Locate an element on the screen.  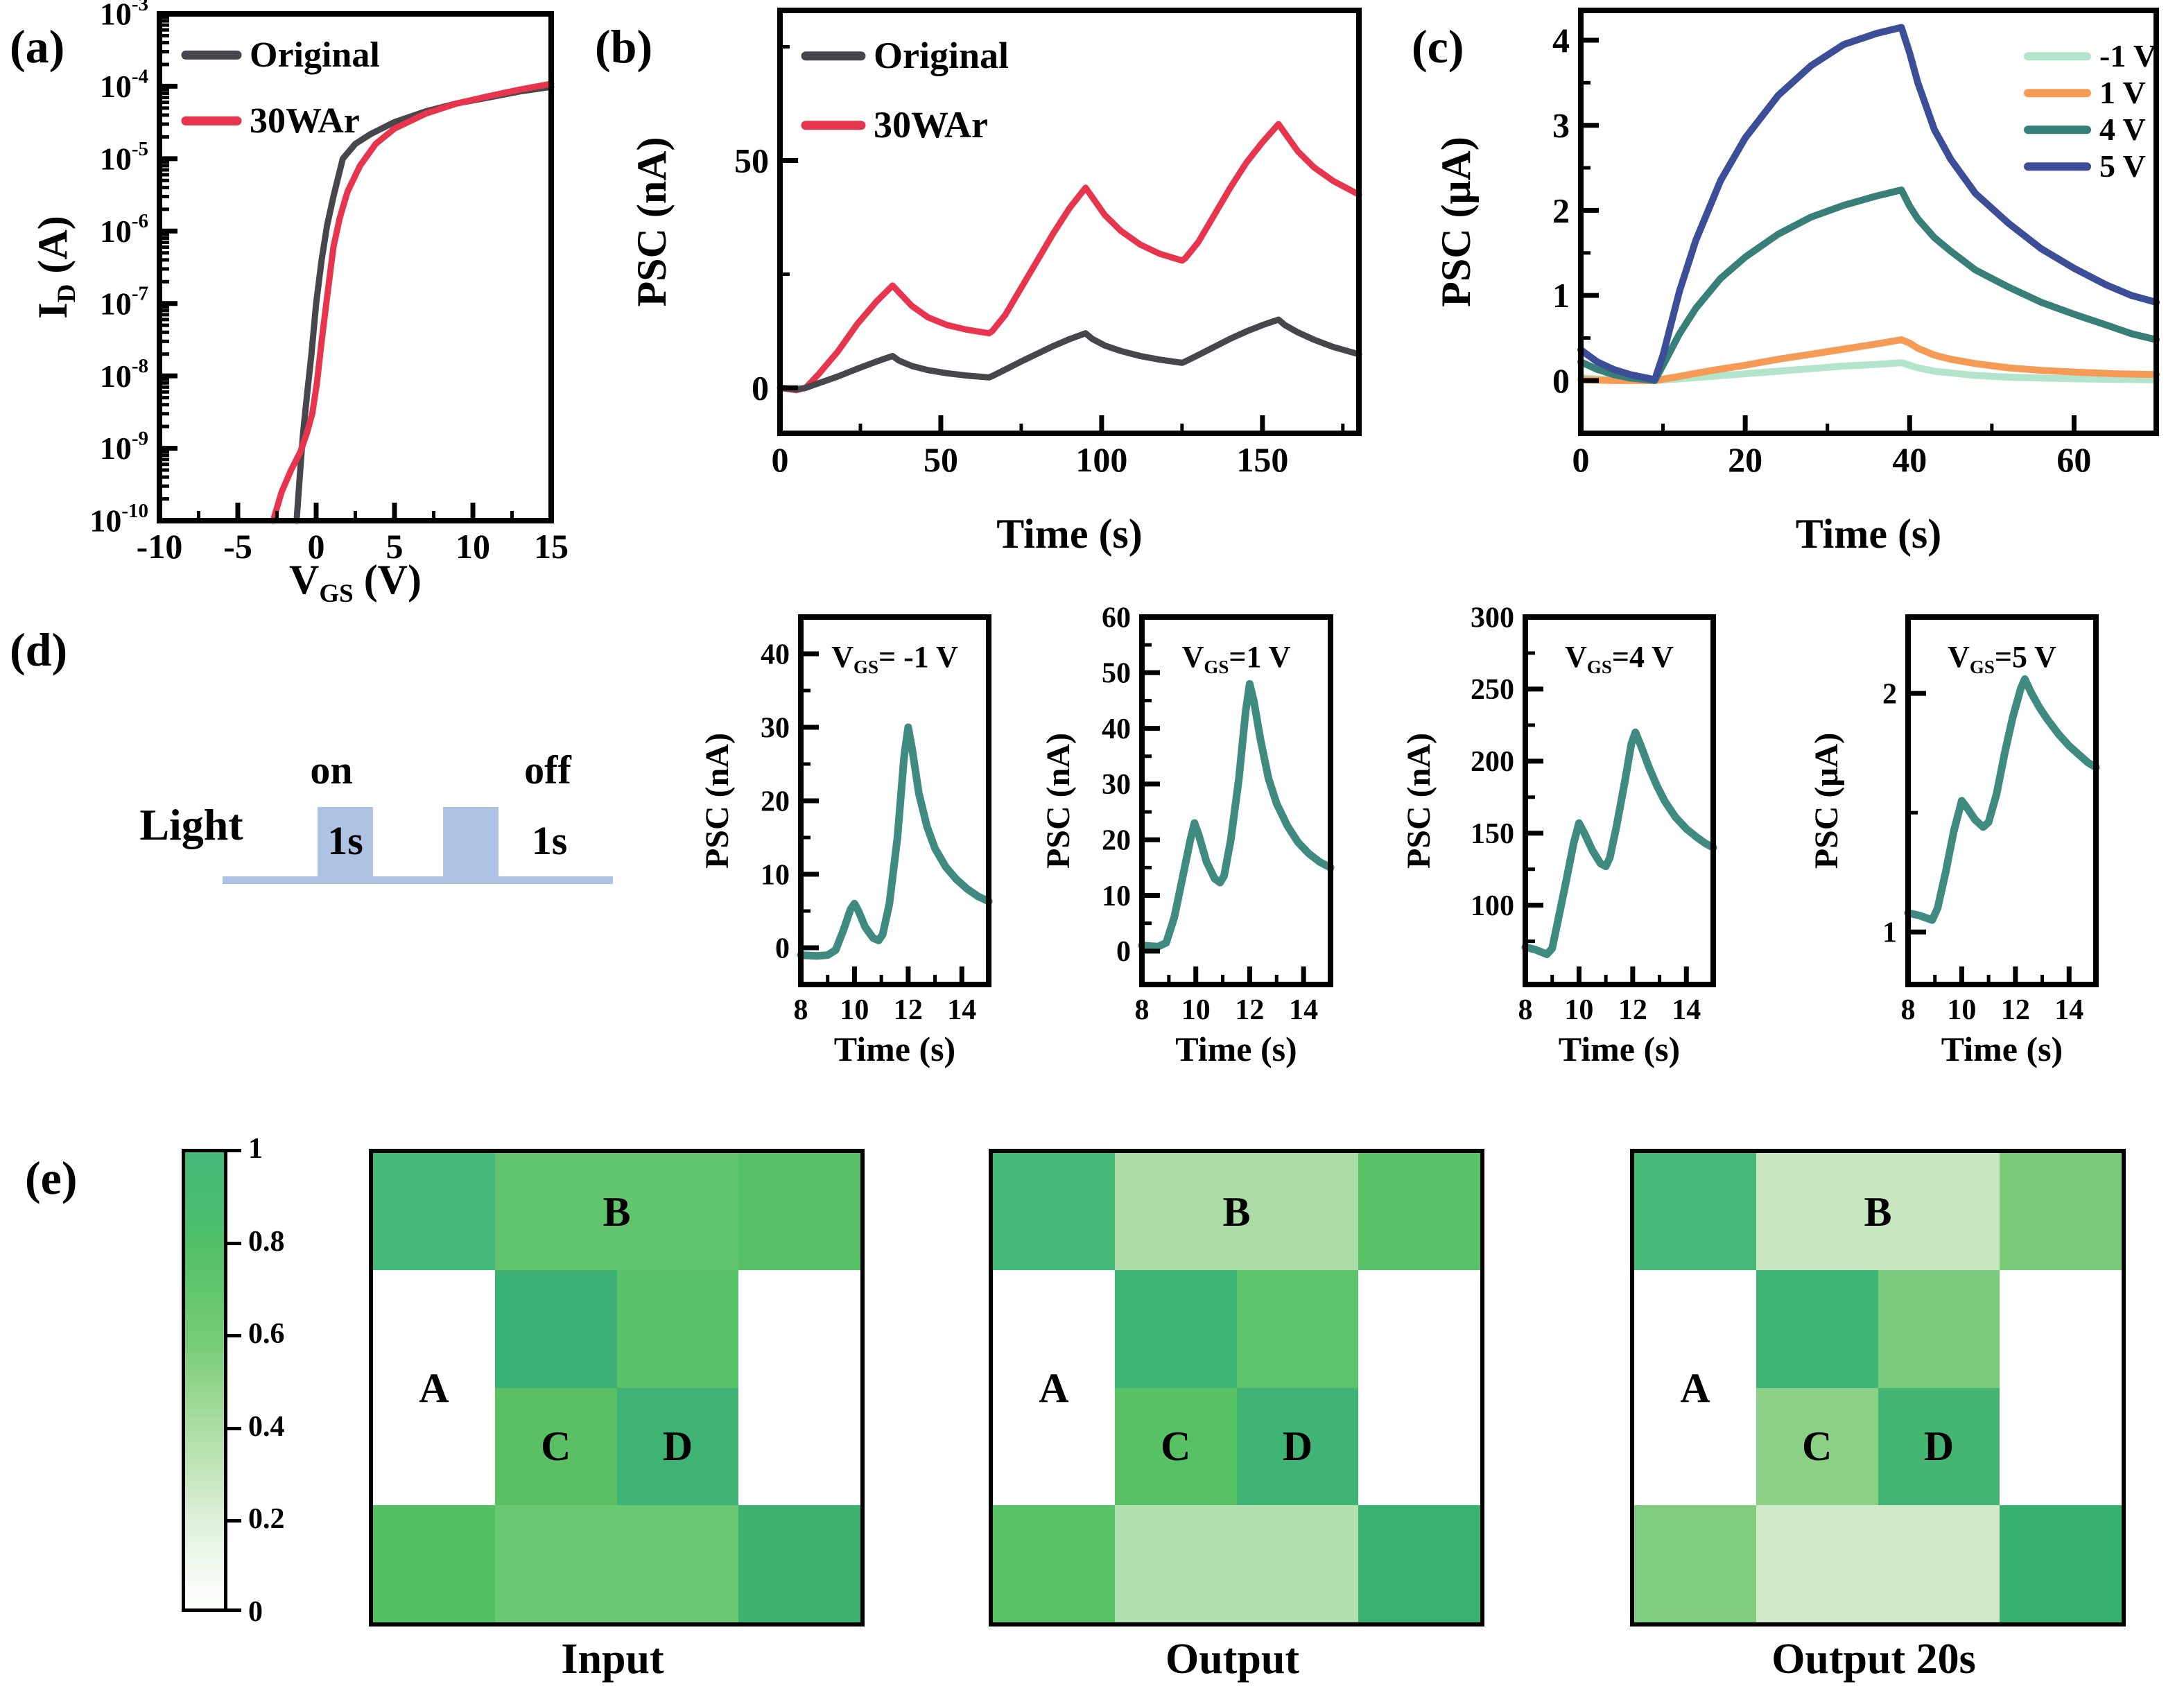
plot-title: VGS=4 V is located at coordinates (1619, 658).